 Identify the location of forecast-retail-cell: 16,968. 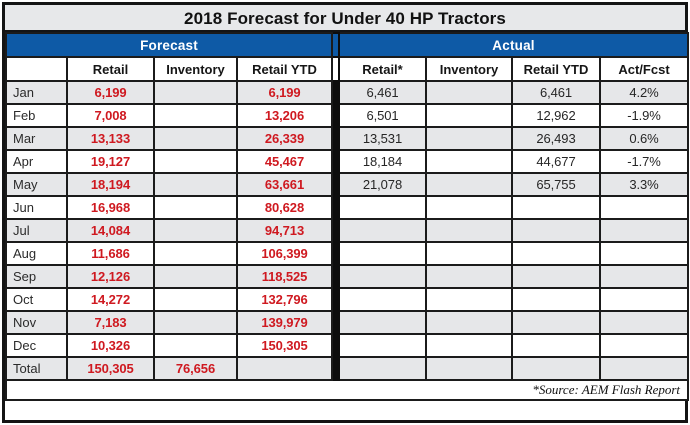
(110, 207).